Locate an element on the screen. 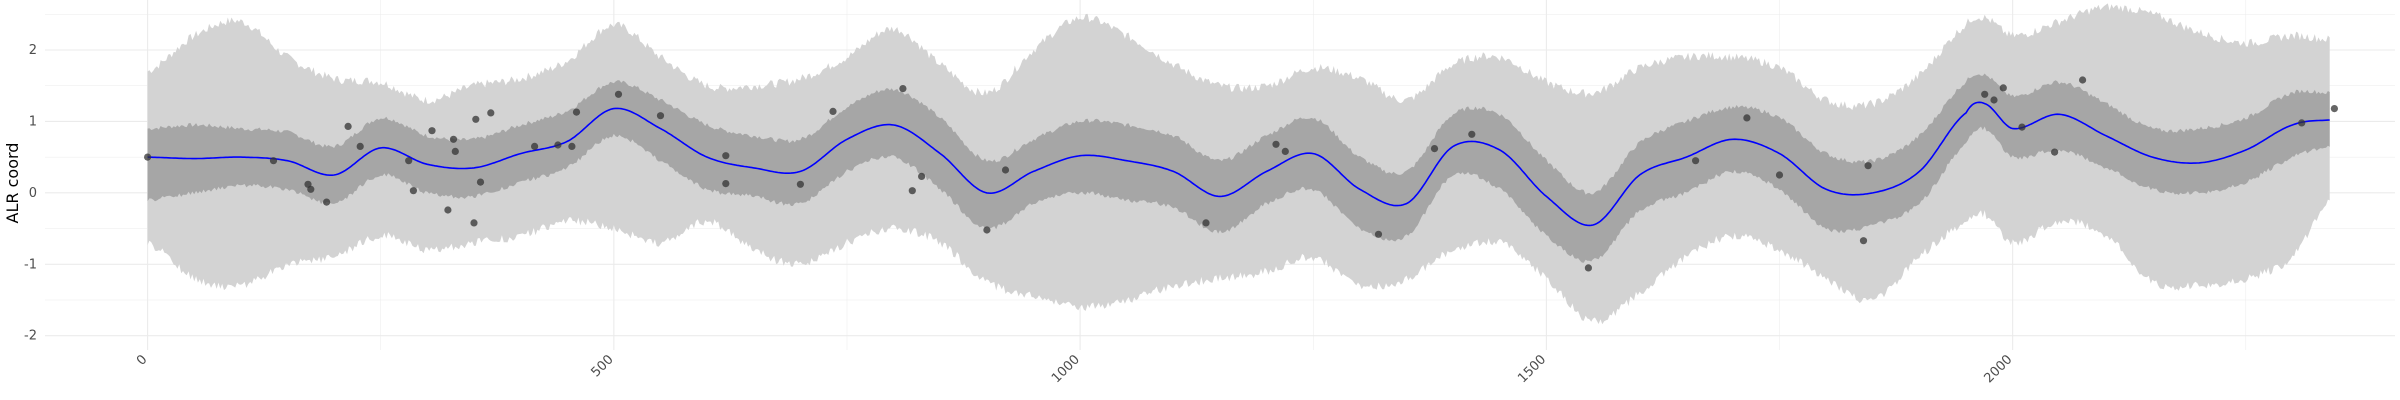  x-tick-labels: 0 500 1000 1500 2000 is located at coordinates (1075, 369).